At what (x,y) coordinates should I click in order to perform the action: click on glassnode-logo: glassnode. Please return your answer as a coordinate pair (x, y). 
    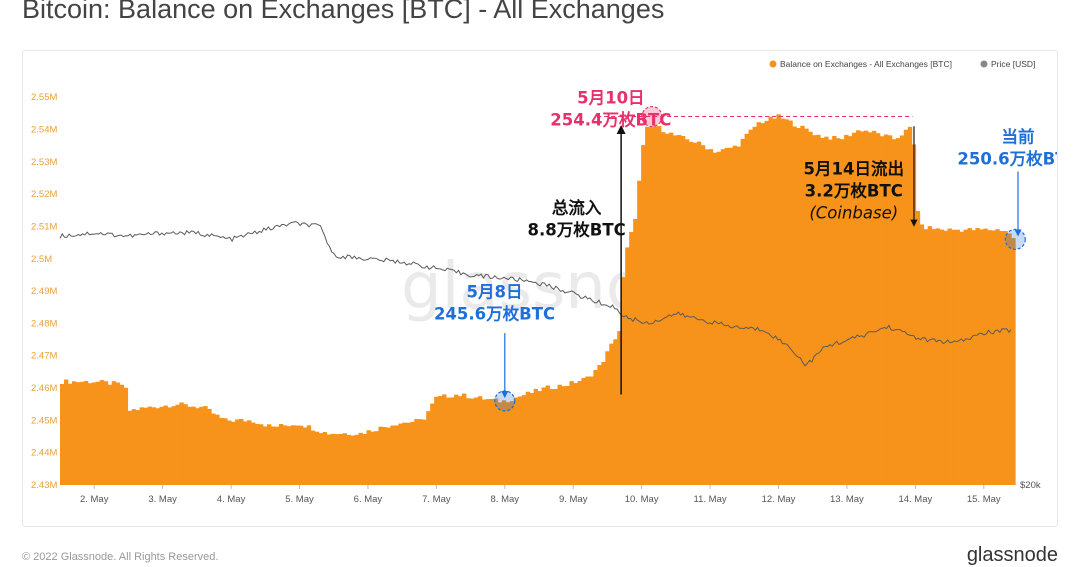
    Looking at the image, I should click on (1012, 555).